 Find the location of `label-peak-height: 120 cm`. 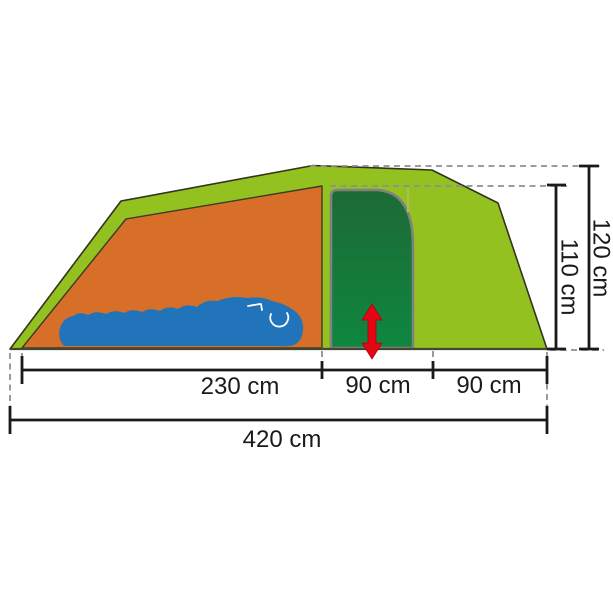

label-peak-height: 120 cm is located at coordinates (600, 258).